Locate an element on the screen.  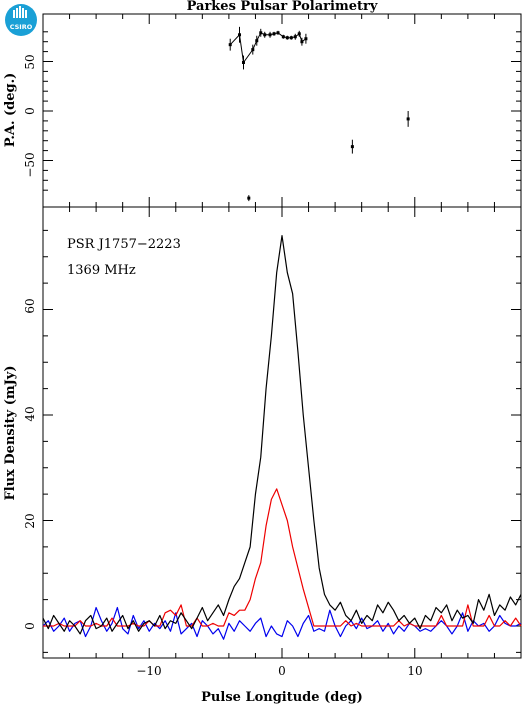
circular-flux-line is located at coordinates (282, 623).